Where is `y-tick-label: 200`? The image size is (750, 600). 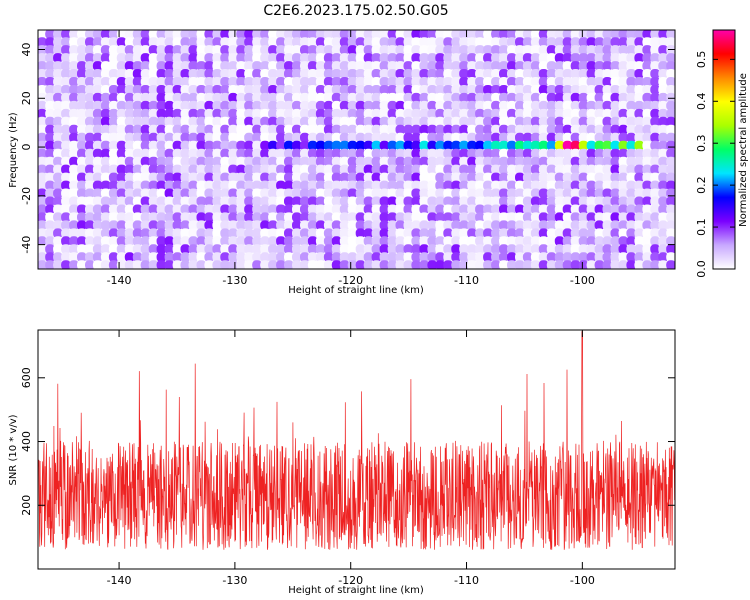
y-tick-label: 200 is located at coordinates (26, 505).